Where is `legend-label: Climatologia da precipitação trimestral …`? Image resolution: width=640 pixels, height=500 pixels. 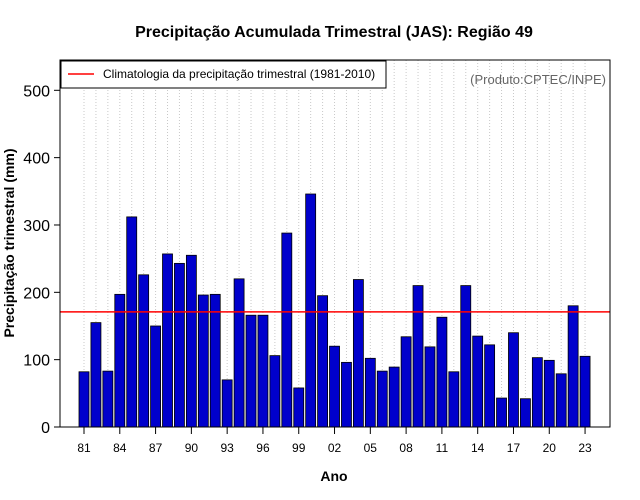 legend-label: Climatologia da precipitação trimestral … is located at coordinates (239, 74).